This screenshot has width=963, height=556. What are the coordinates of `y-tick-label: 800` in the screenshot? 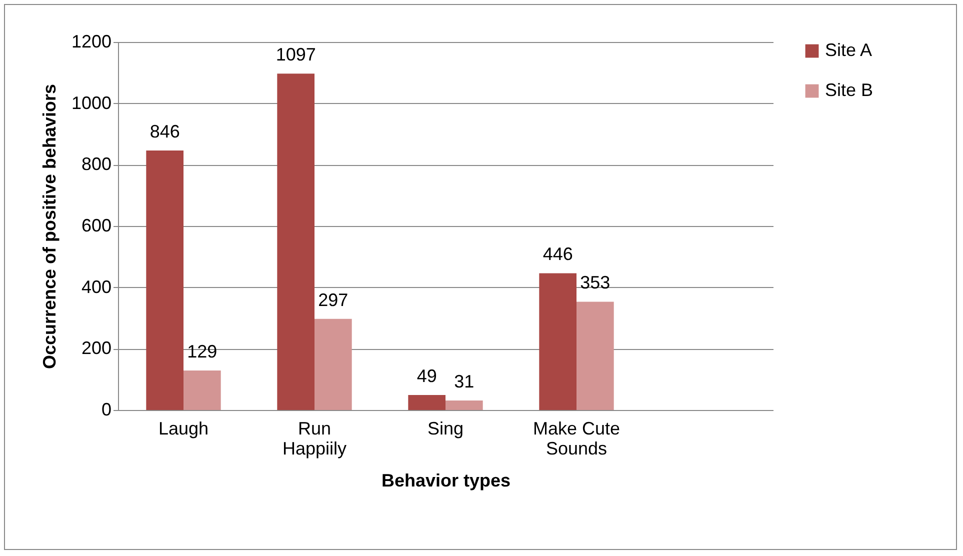 It's located at (96, 164).